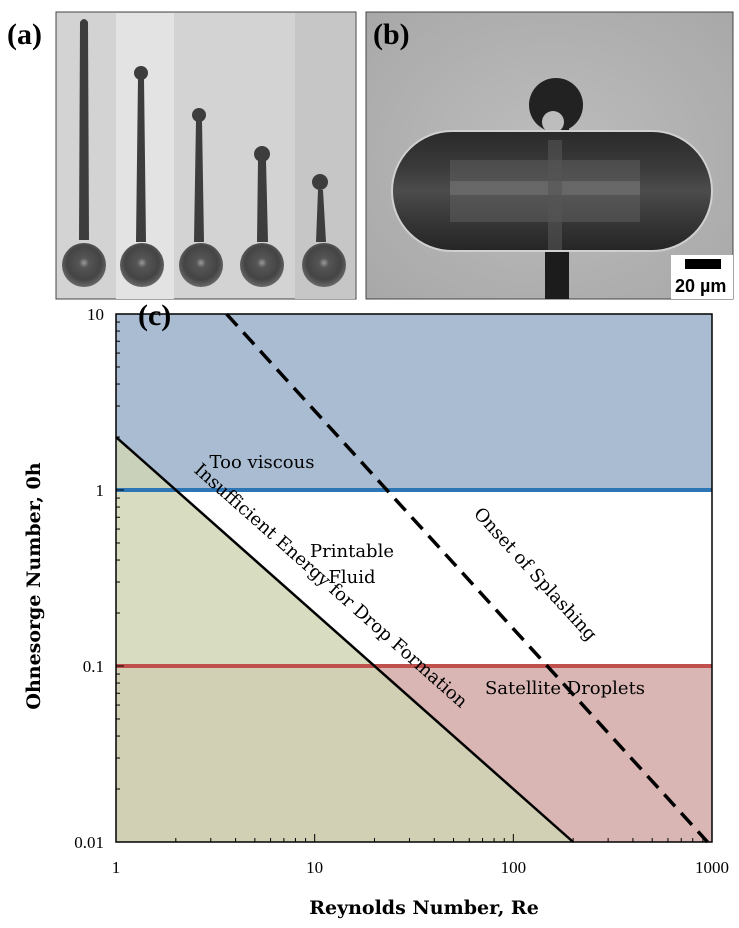 The width and height of the screenshot is (739, 928). Describe the element at coordinates (314, 867) in the screenshot. I see `x-tick-label: 10` at that location.